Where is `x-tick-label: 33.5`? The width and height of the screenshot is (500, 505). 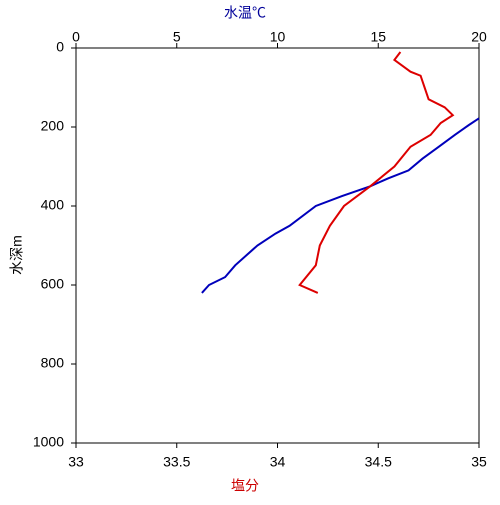 x-tick-label: 33.5 is located at coordinates (176, 462).